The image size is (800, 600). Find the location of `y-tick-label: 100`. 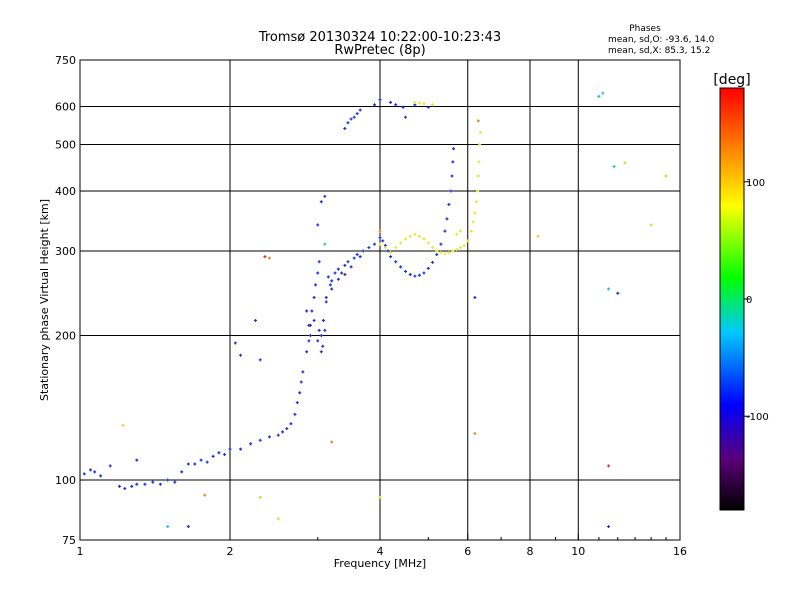

y-tick-label: 100 is located at coordinates (65, 480).